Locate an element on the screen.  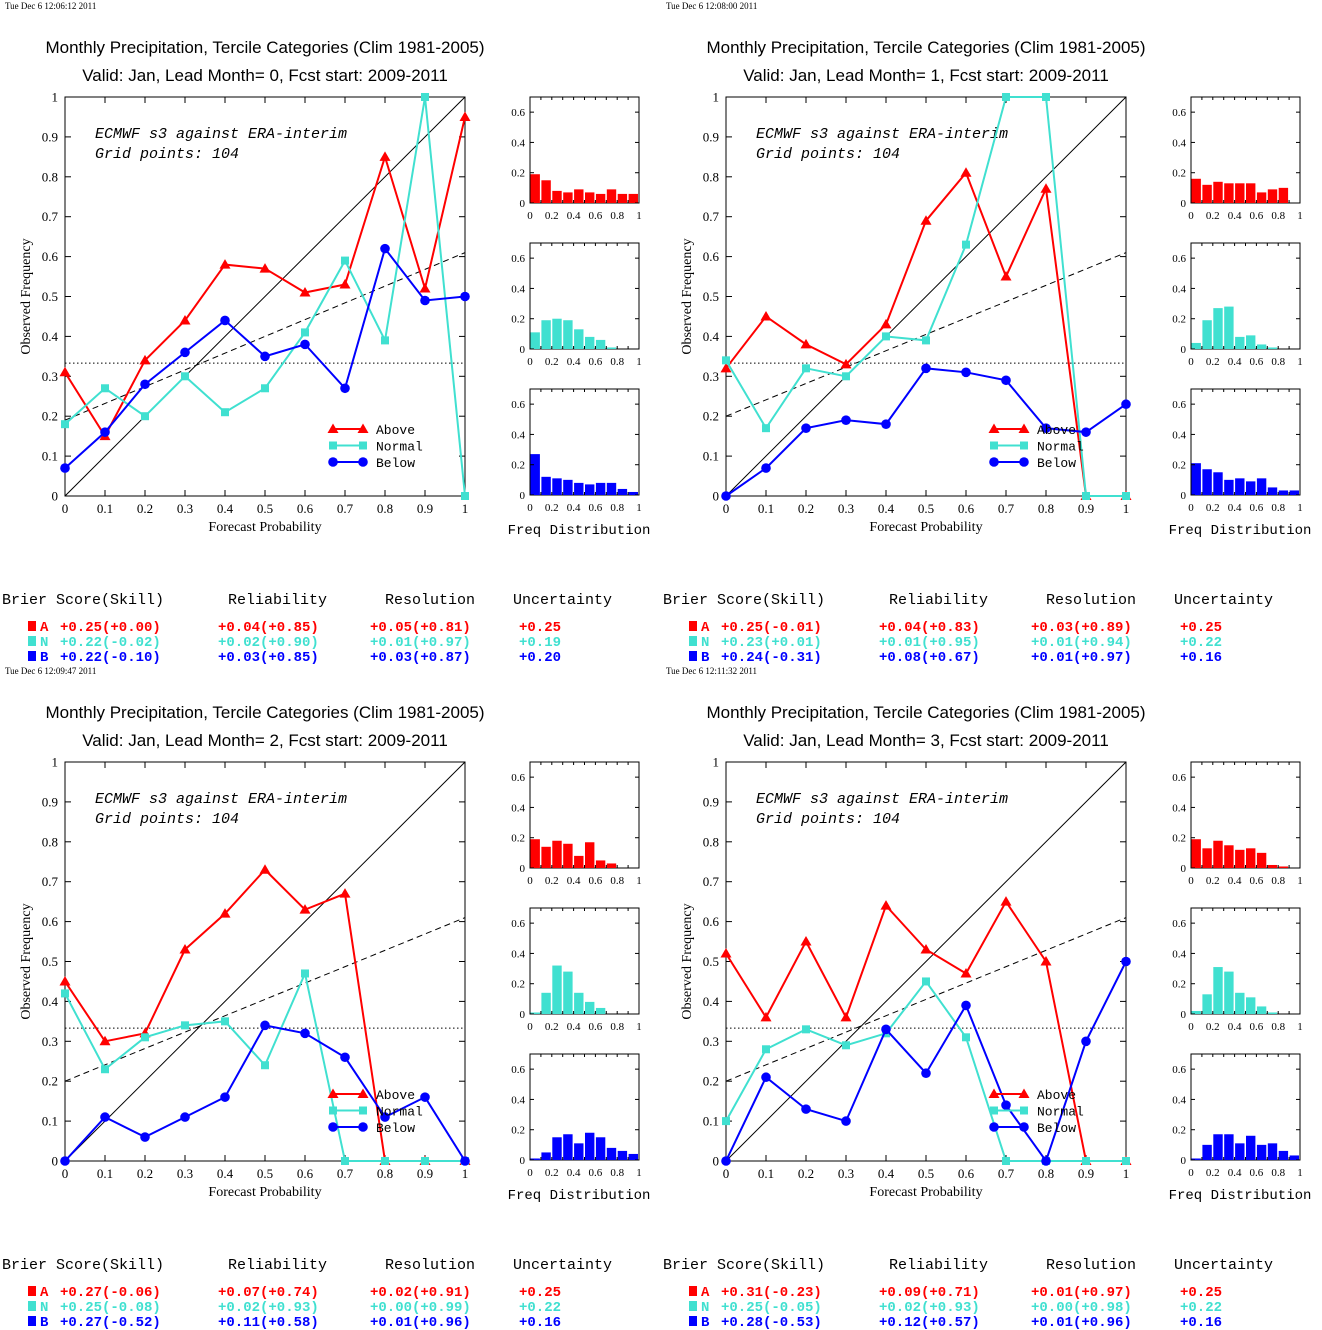
x-tick-label: 0 is located at coordinates (726, 508).